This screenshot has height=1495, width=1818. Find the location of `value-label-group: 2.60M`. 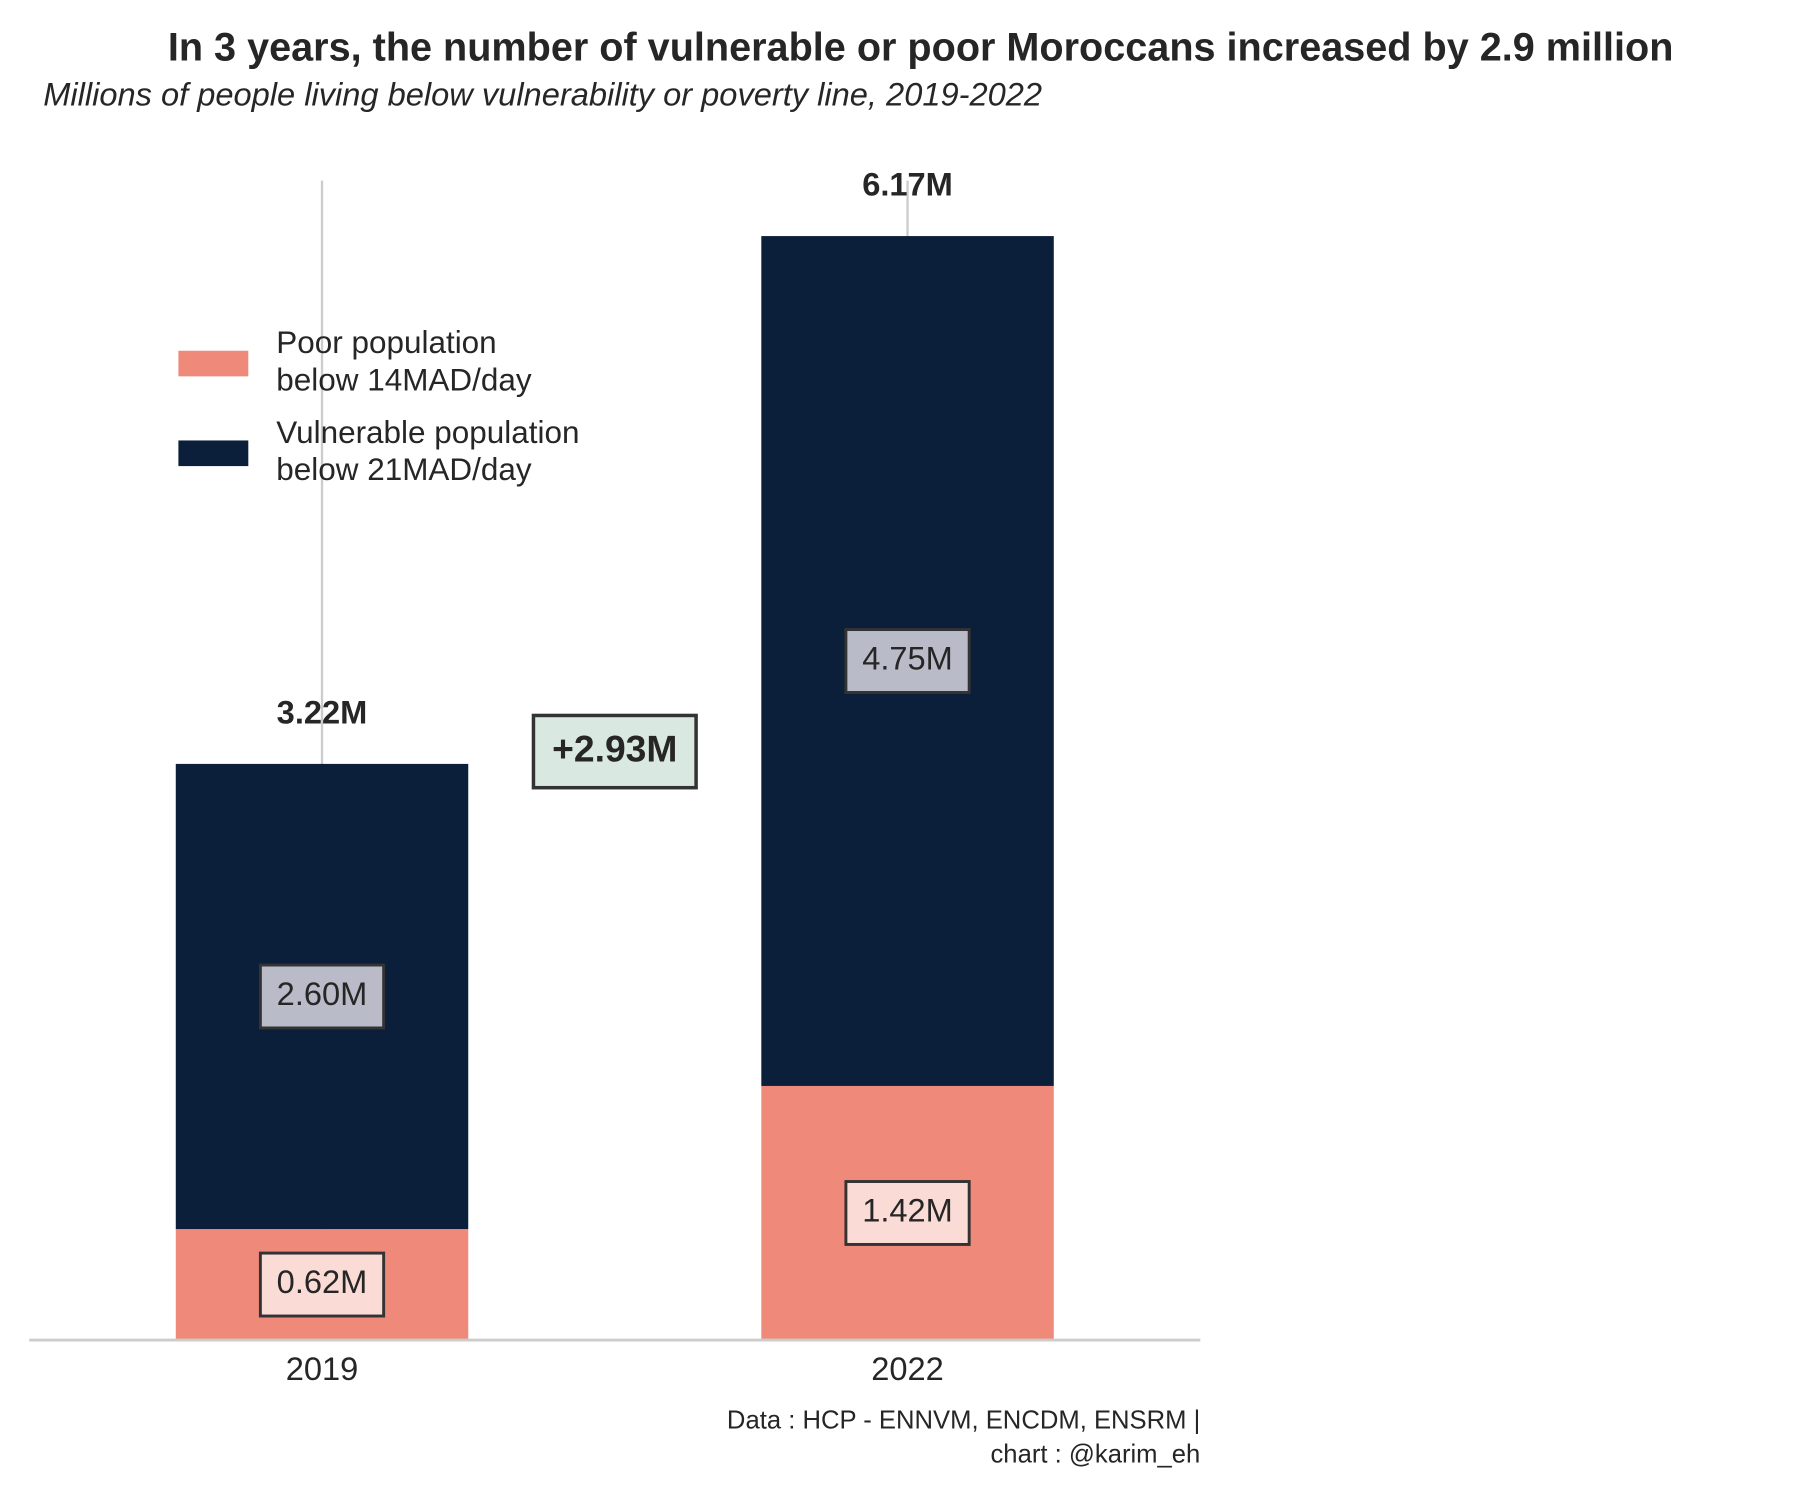

value-label-group: 2.60M is located at coordinates (322, 996).